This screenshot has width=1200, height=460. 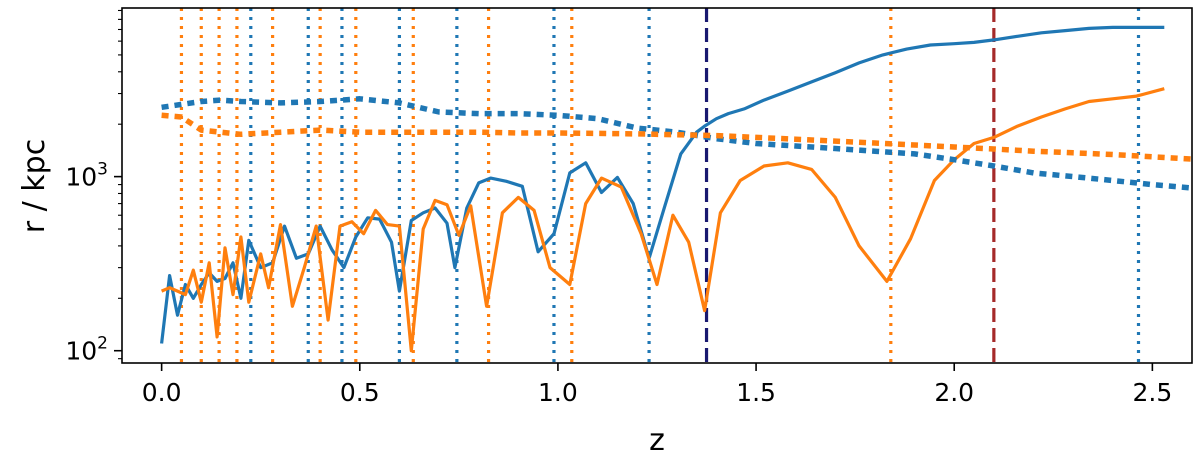 I want to click on x-axis-label: z, so click(x=657, y=440).